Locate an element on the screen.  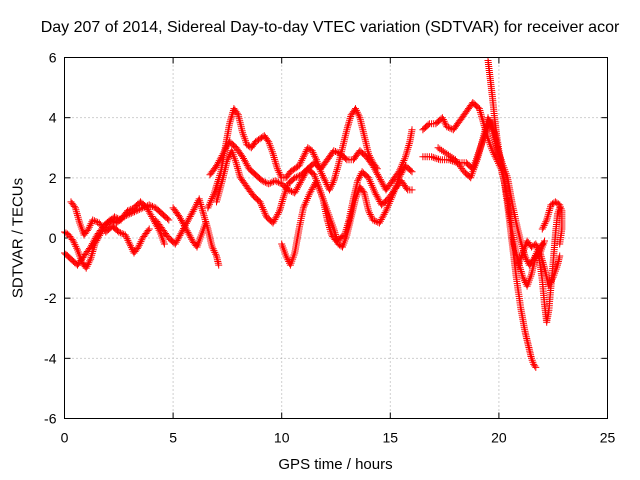
x-tick-label: 0 is located at coordinates (65, 438).